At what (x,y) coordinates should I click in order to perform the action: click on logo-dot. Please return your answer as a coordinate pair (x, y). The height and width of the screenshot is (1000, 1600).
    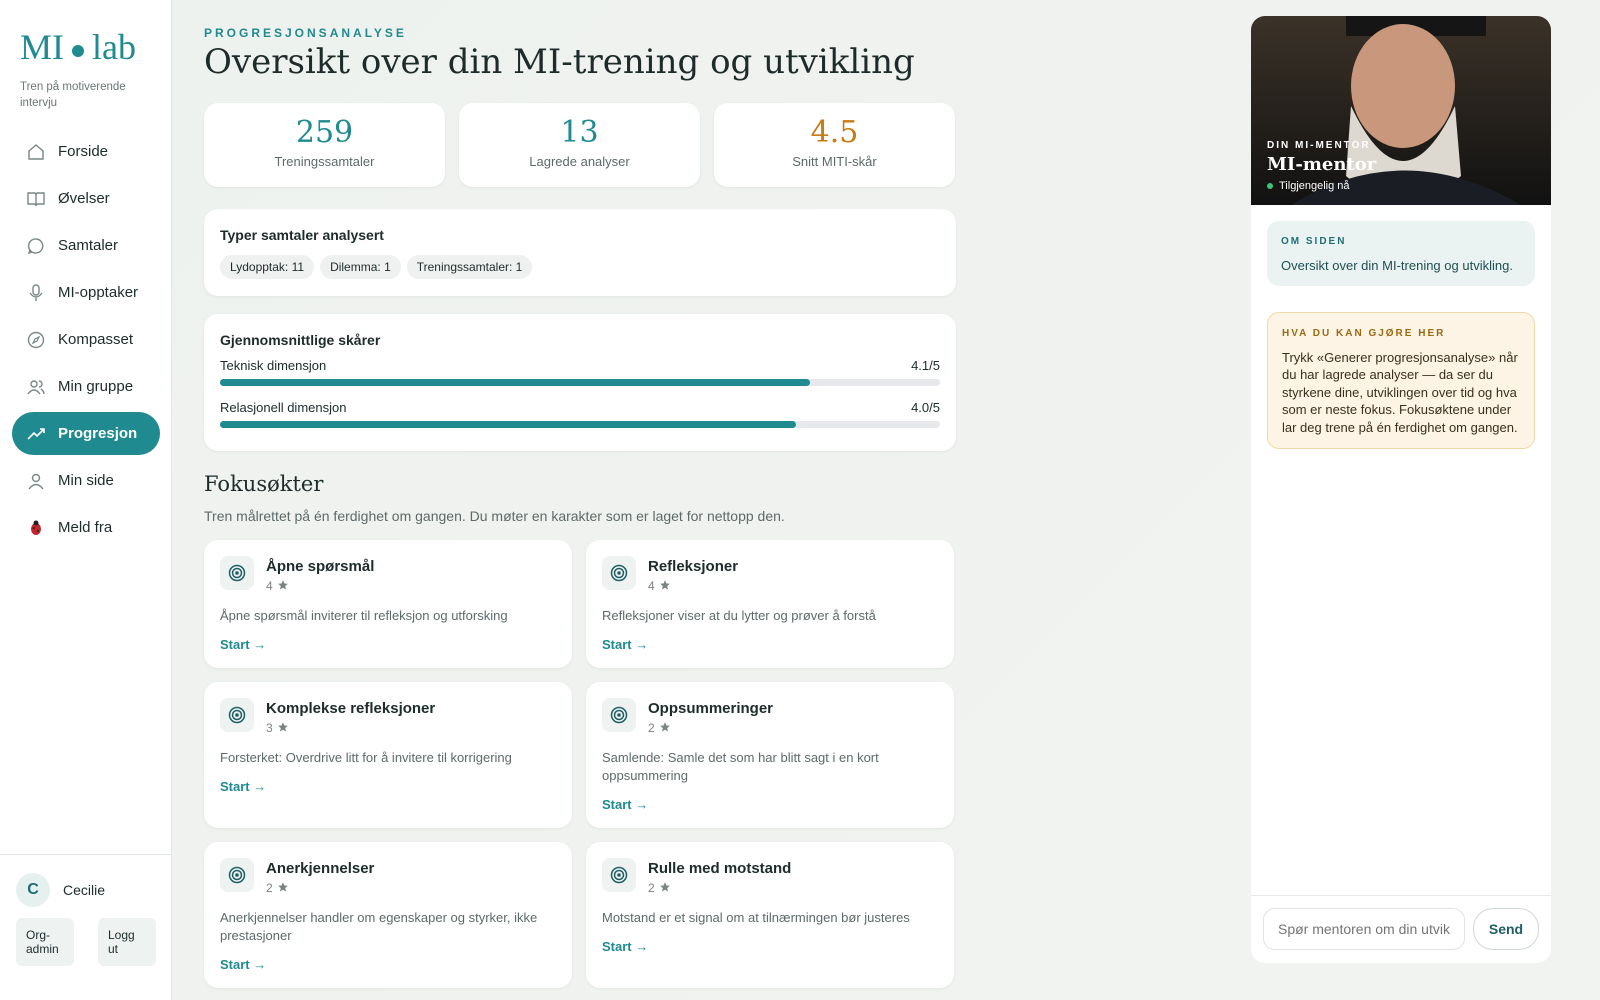
    Looking at the image, I should click on (78, 50).